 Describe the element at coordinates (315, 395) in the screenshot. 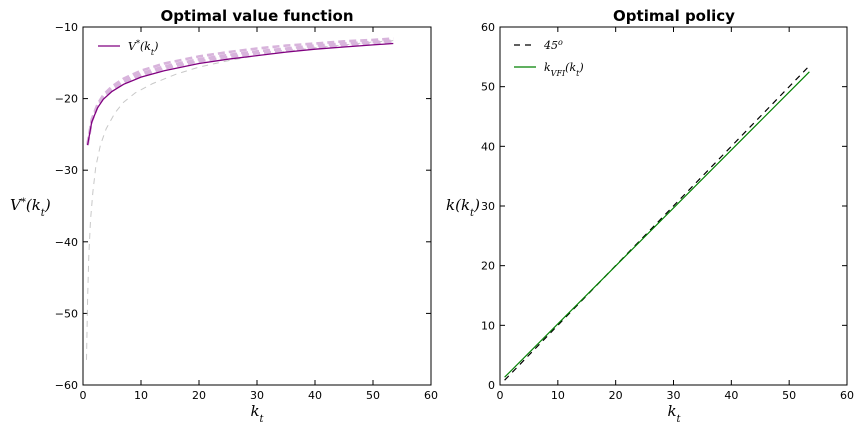

I see `value-function-x-tick-label: 40` at that location.